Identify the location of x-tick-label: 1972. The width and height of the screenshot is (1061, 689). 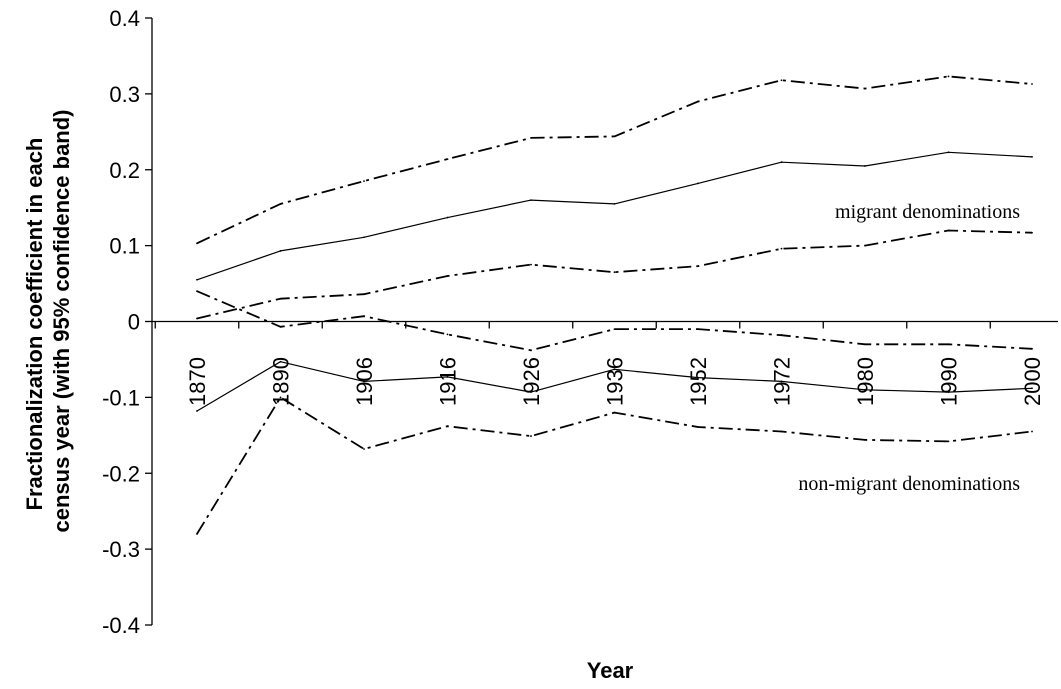
(782, 381).